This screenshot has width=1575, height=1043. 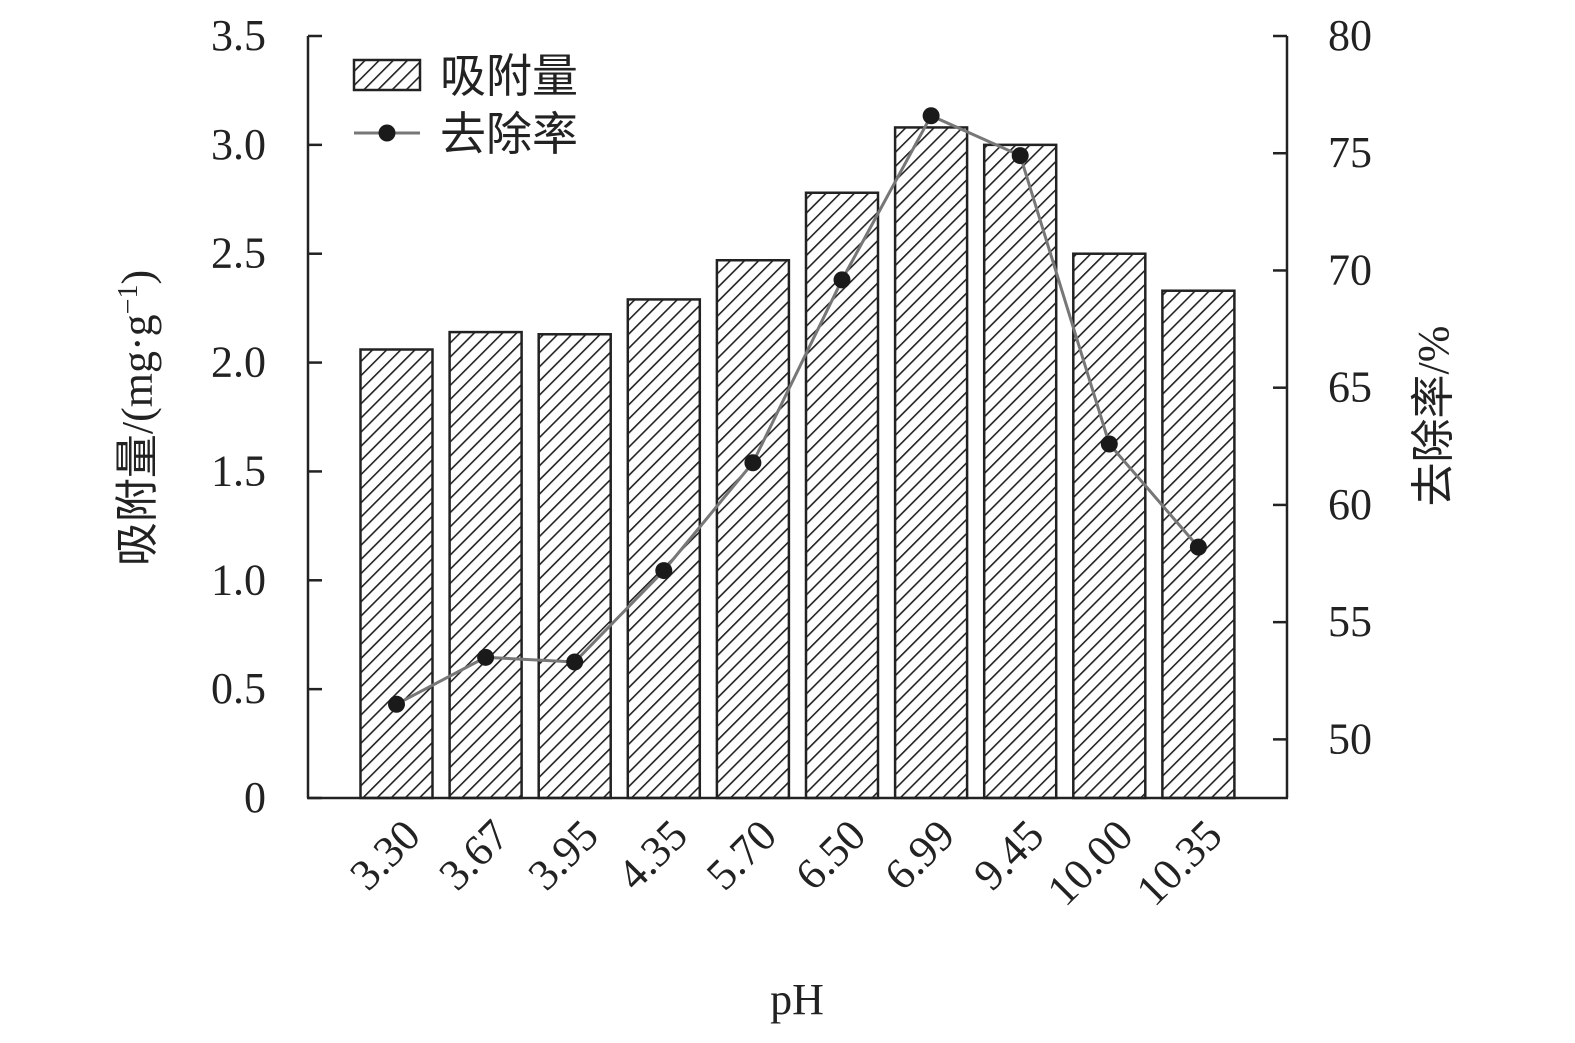 What do you see at coordinates (1350, 504) in the screenshot?
I see `right-y-tick-label: 60` at bounding box center [1350, 504].